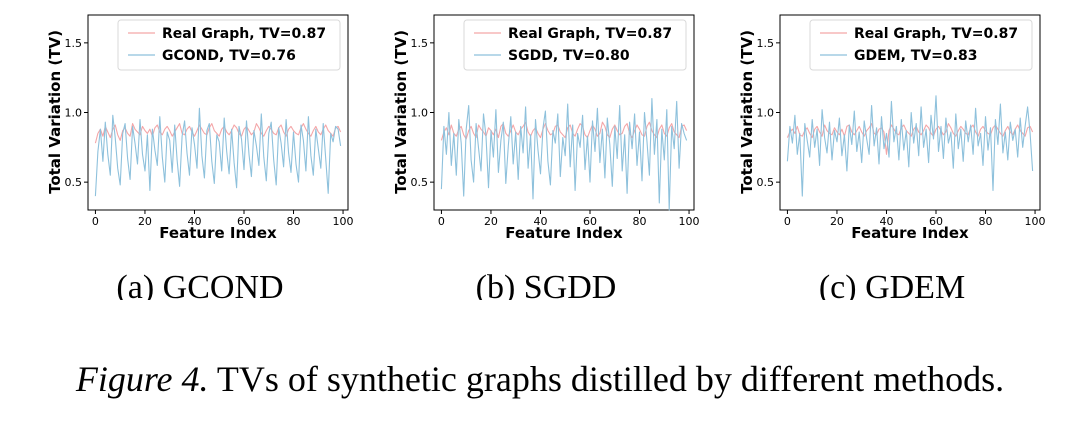 The image size is (1080, 425). Describe the element at coordinates (199, 284) in the screenshot. I see `subcaption: (a) GCOND` at that location.